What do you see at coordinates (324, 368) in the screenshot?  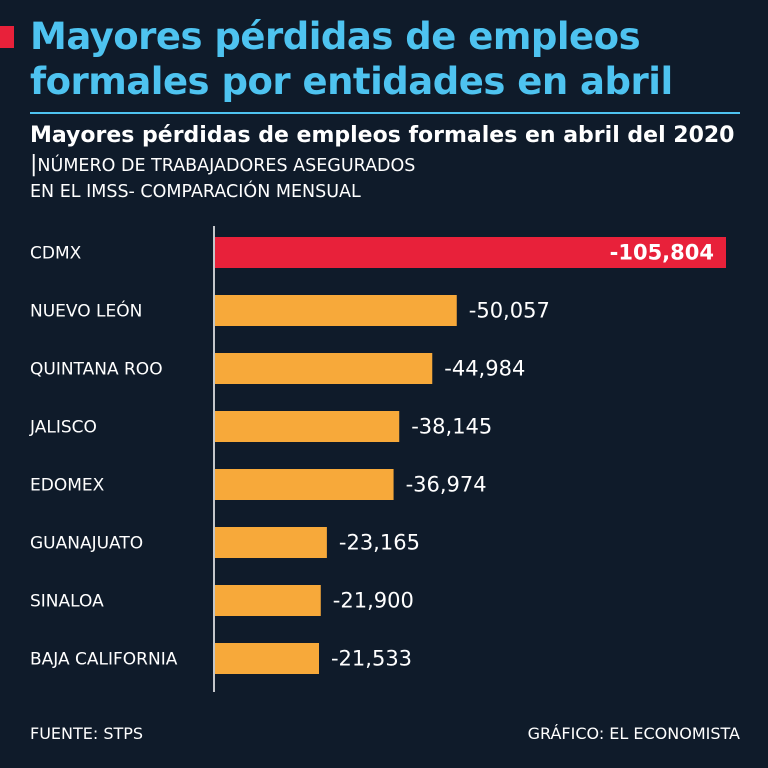 I see `bar-quintana-roo` at bounding box center [324, 368].